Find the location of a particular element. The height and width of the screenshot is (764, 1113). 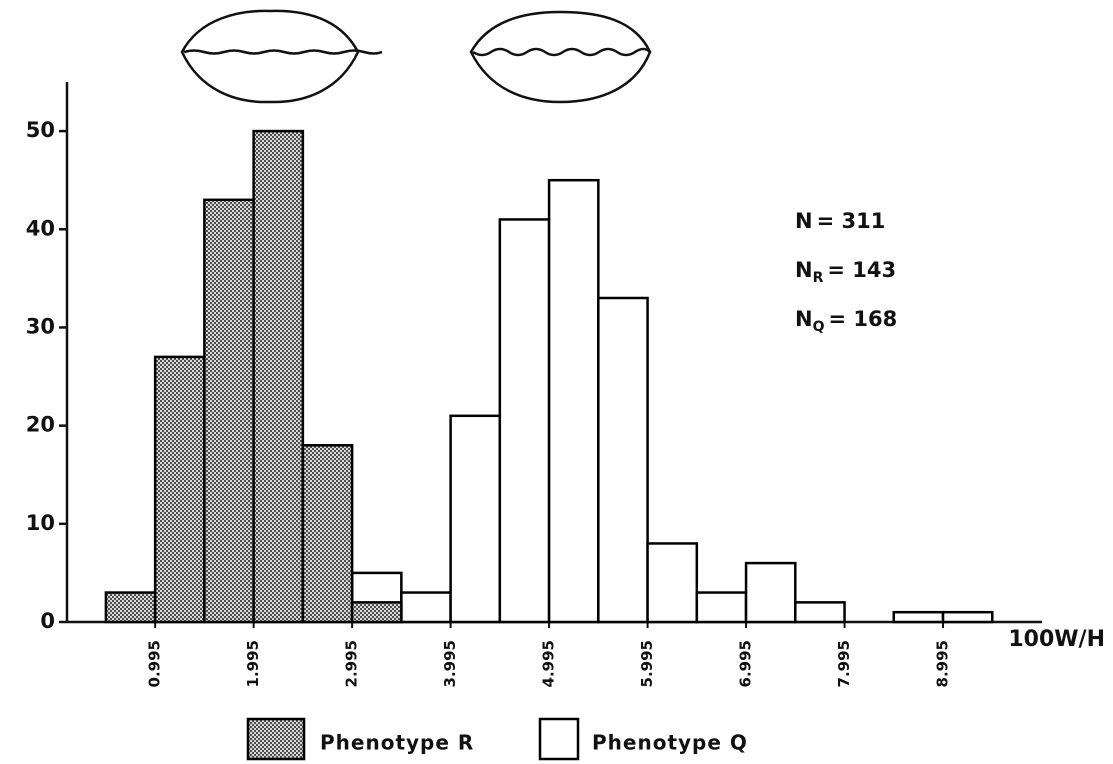

x-axis-label: 100W/H is located at coordinates (1056, 639).